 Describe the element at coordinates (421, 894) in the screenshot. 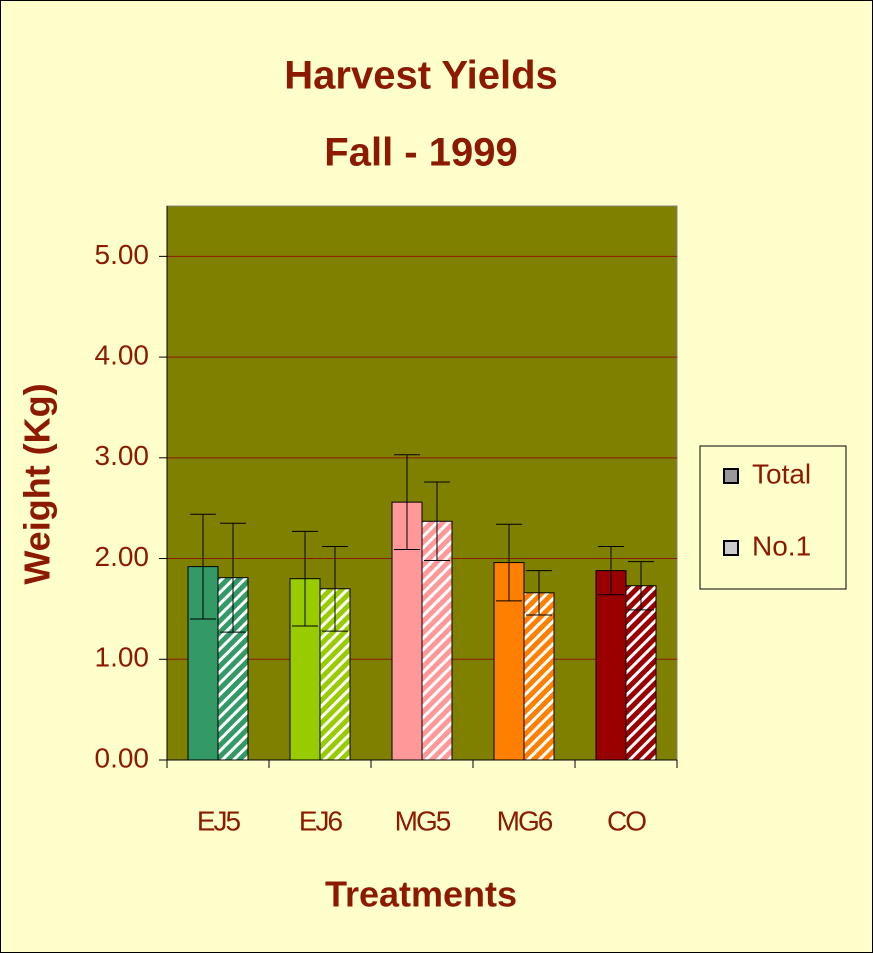

I see `x-axis-label: Treatments` at that location.